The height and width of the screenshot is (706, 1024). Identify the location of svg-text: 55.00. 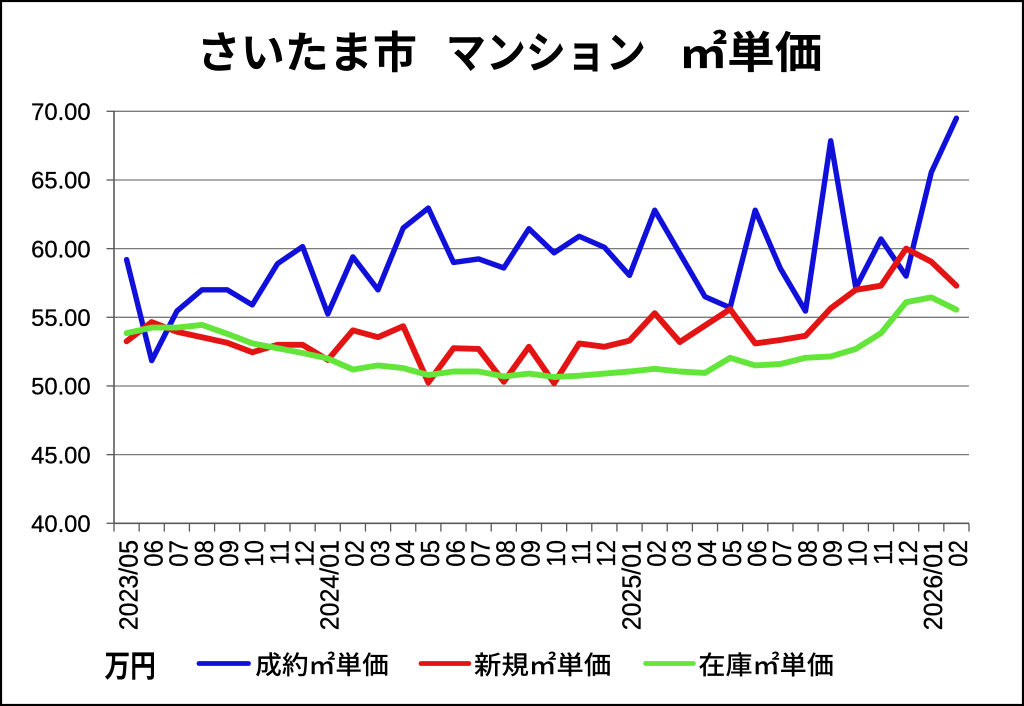
(60, 318).